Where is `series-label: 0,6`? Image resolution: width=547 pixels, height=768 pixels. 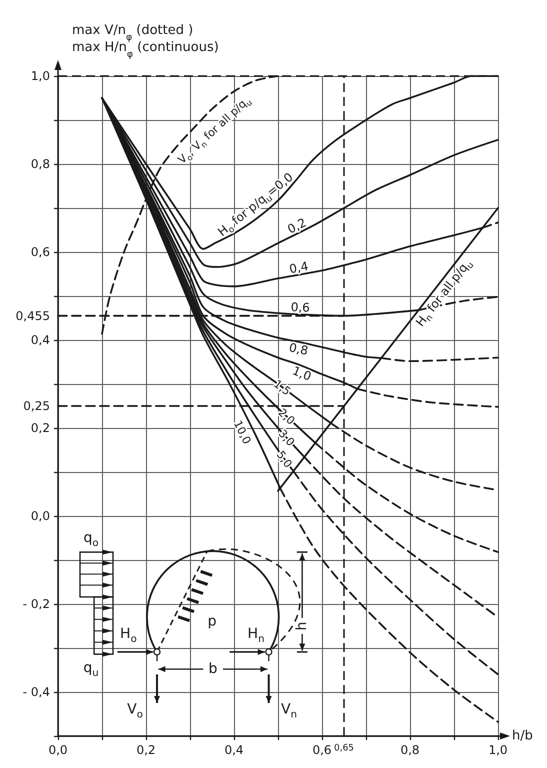 series-label: 0,6 is located at coordinates (300, 307).